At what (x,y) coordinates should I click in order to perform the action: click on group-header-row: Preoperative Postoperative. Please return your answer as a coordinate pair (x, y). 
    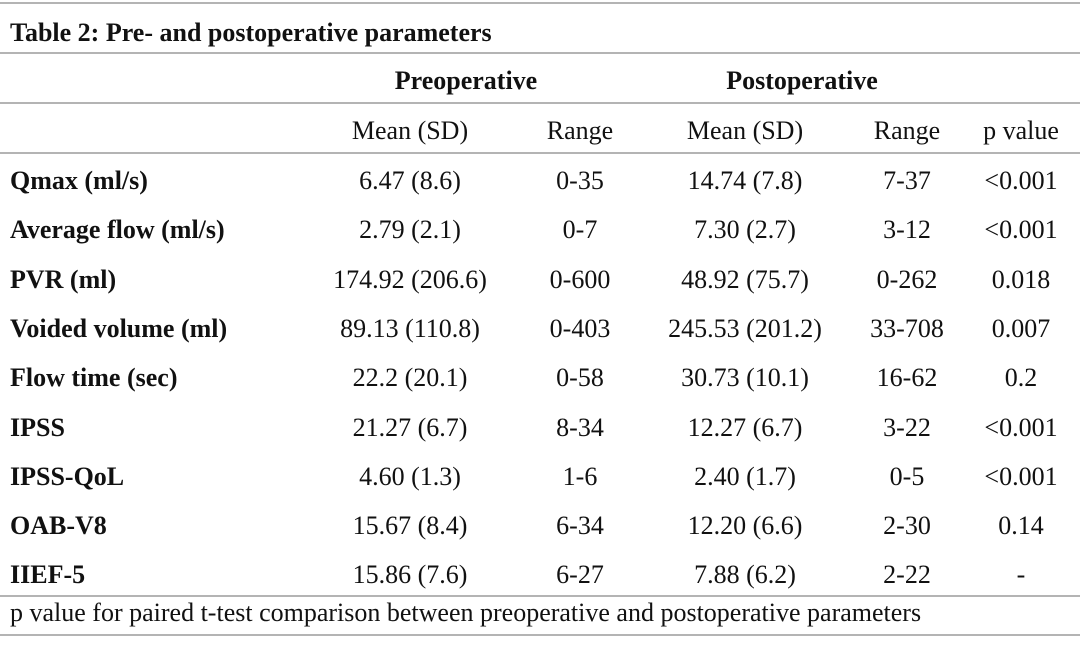
    Looking at the image, I should click on (540, 80).